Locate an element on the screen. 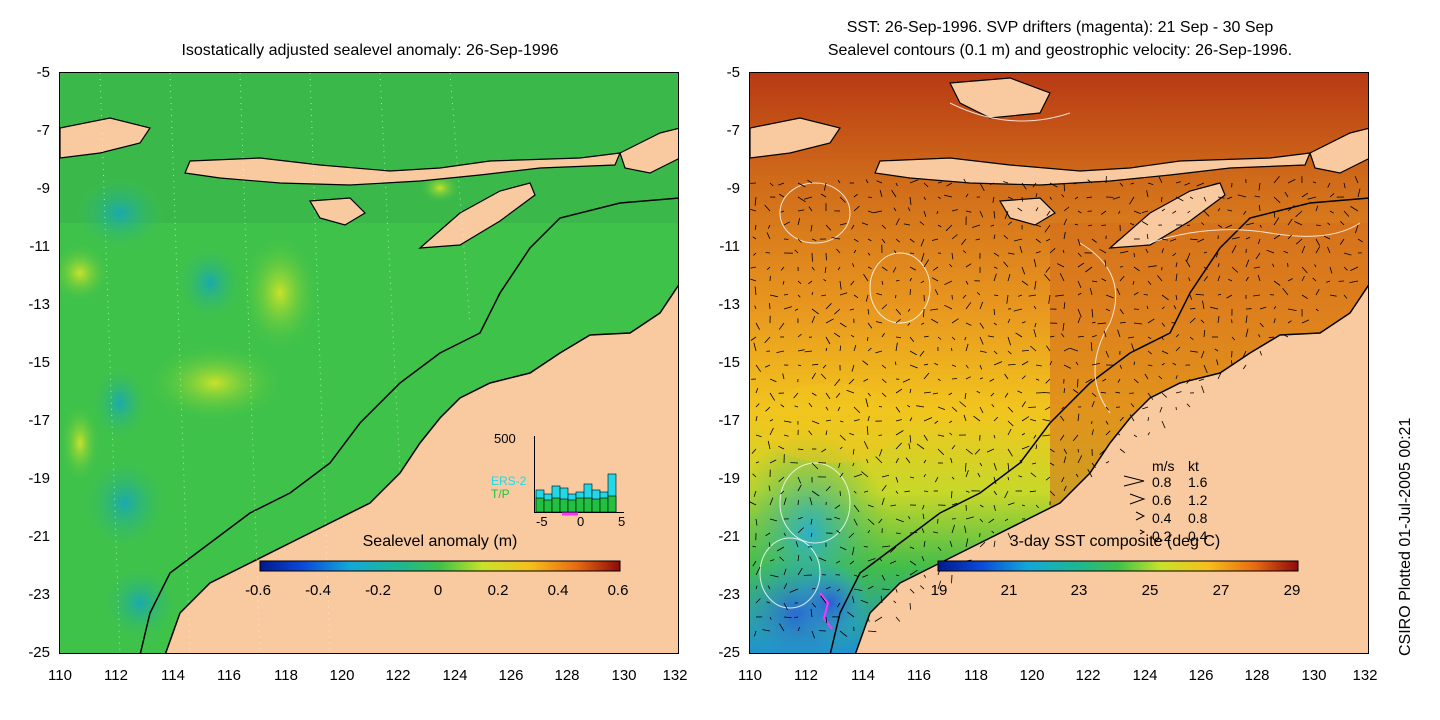  histogram-x-mid: 0 is located at coordinates (581, 521).